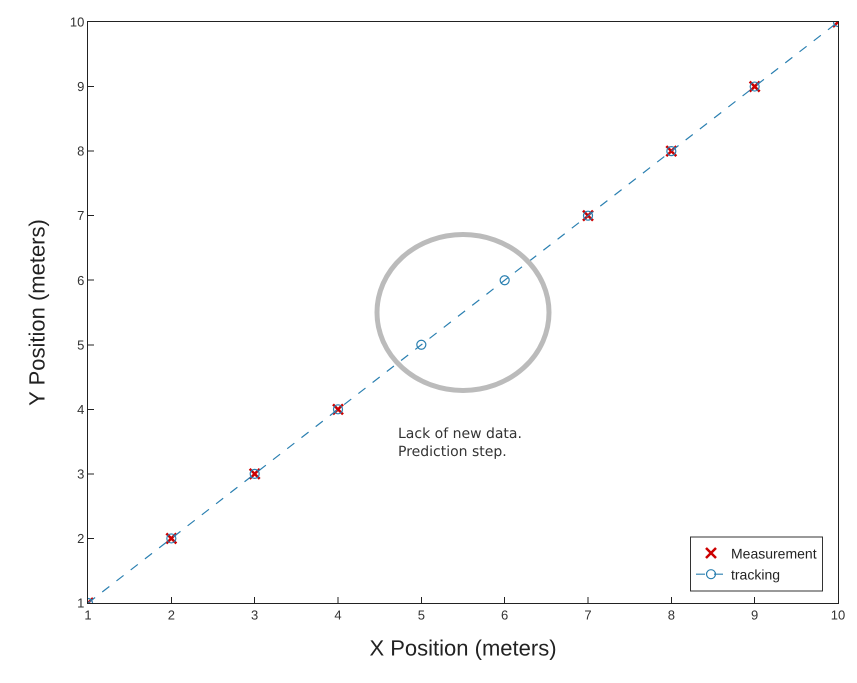  Describe the element at coordinates (463, 648) in the screenshot. I see `x-axis-title: X Position (meters)` at that location.